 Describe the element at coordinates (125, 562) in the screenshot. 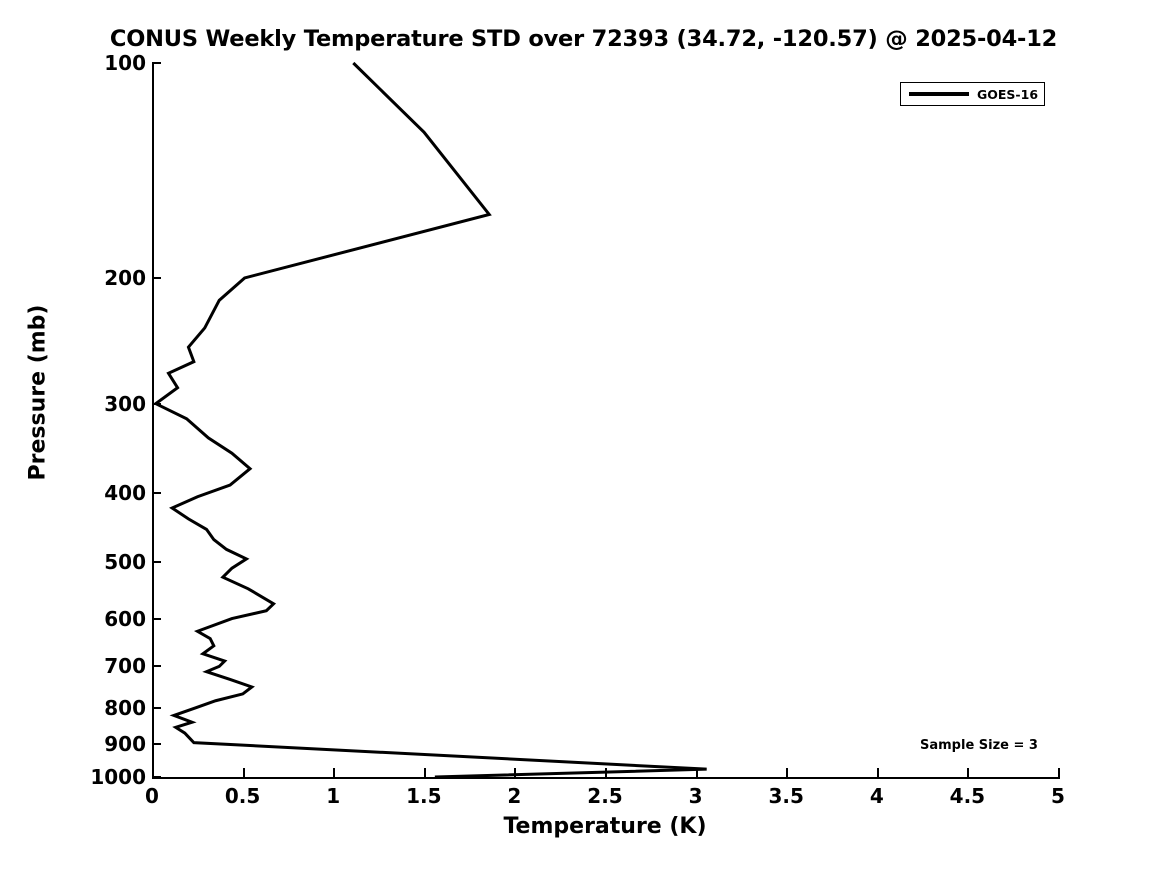

I see `y-tick-label-500: 500` at that location.